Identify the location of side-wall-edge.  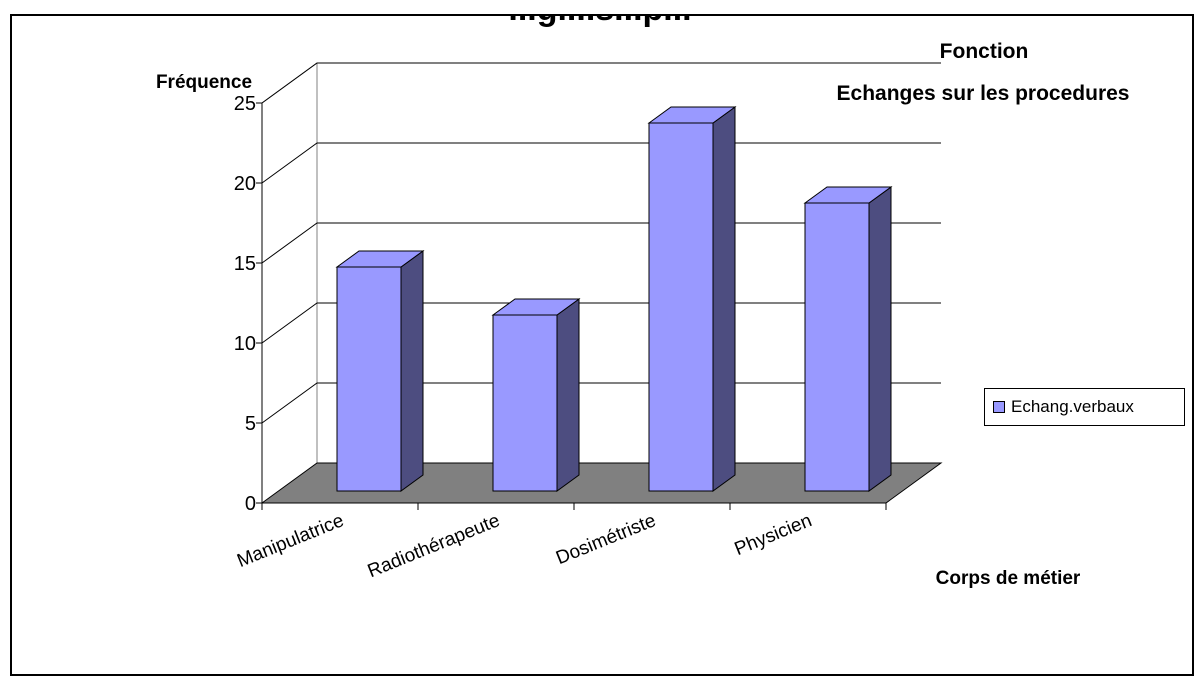
(289, 282).